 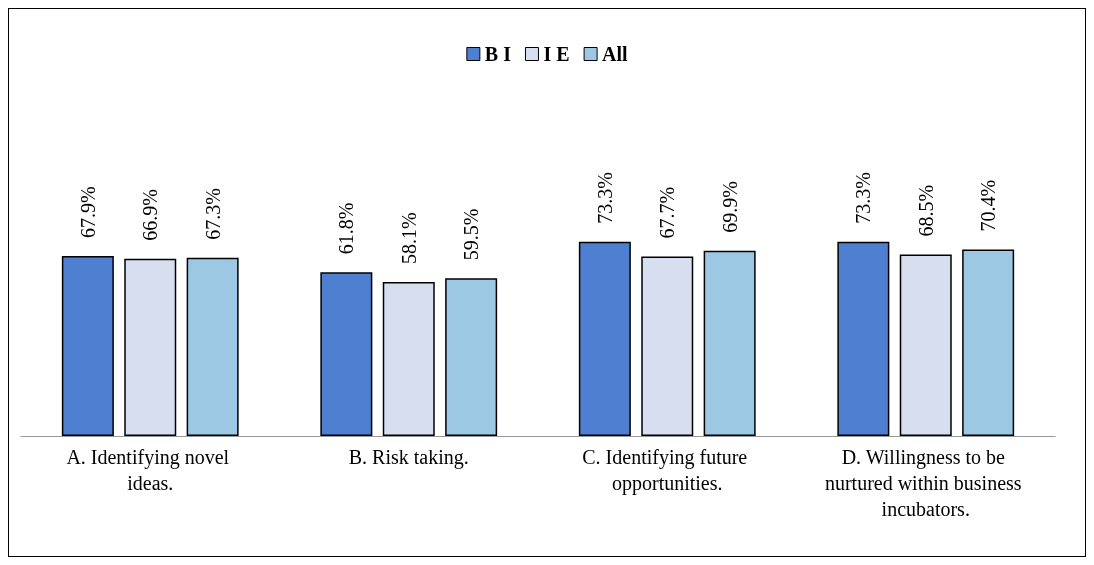 I want to click on data-label: 69.9%, so click(x=729, y=207).